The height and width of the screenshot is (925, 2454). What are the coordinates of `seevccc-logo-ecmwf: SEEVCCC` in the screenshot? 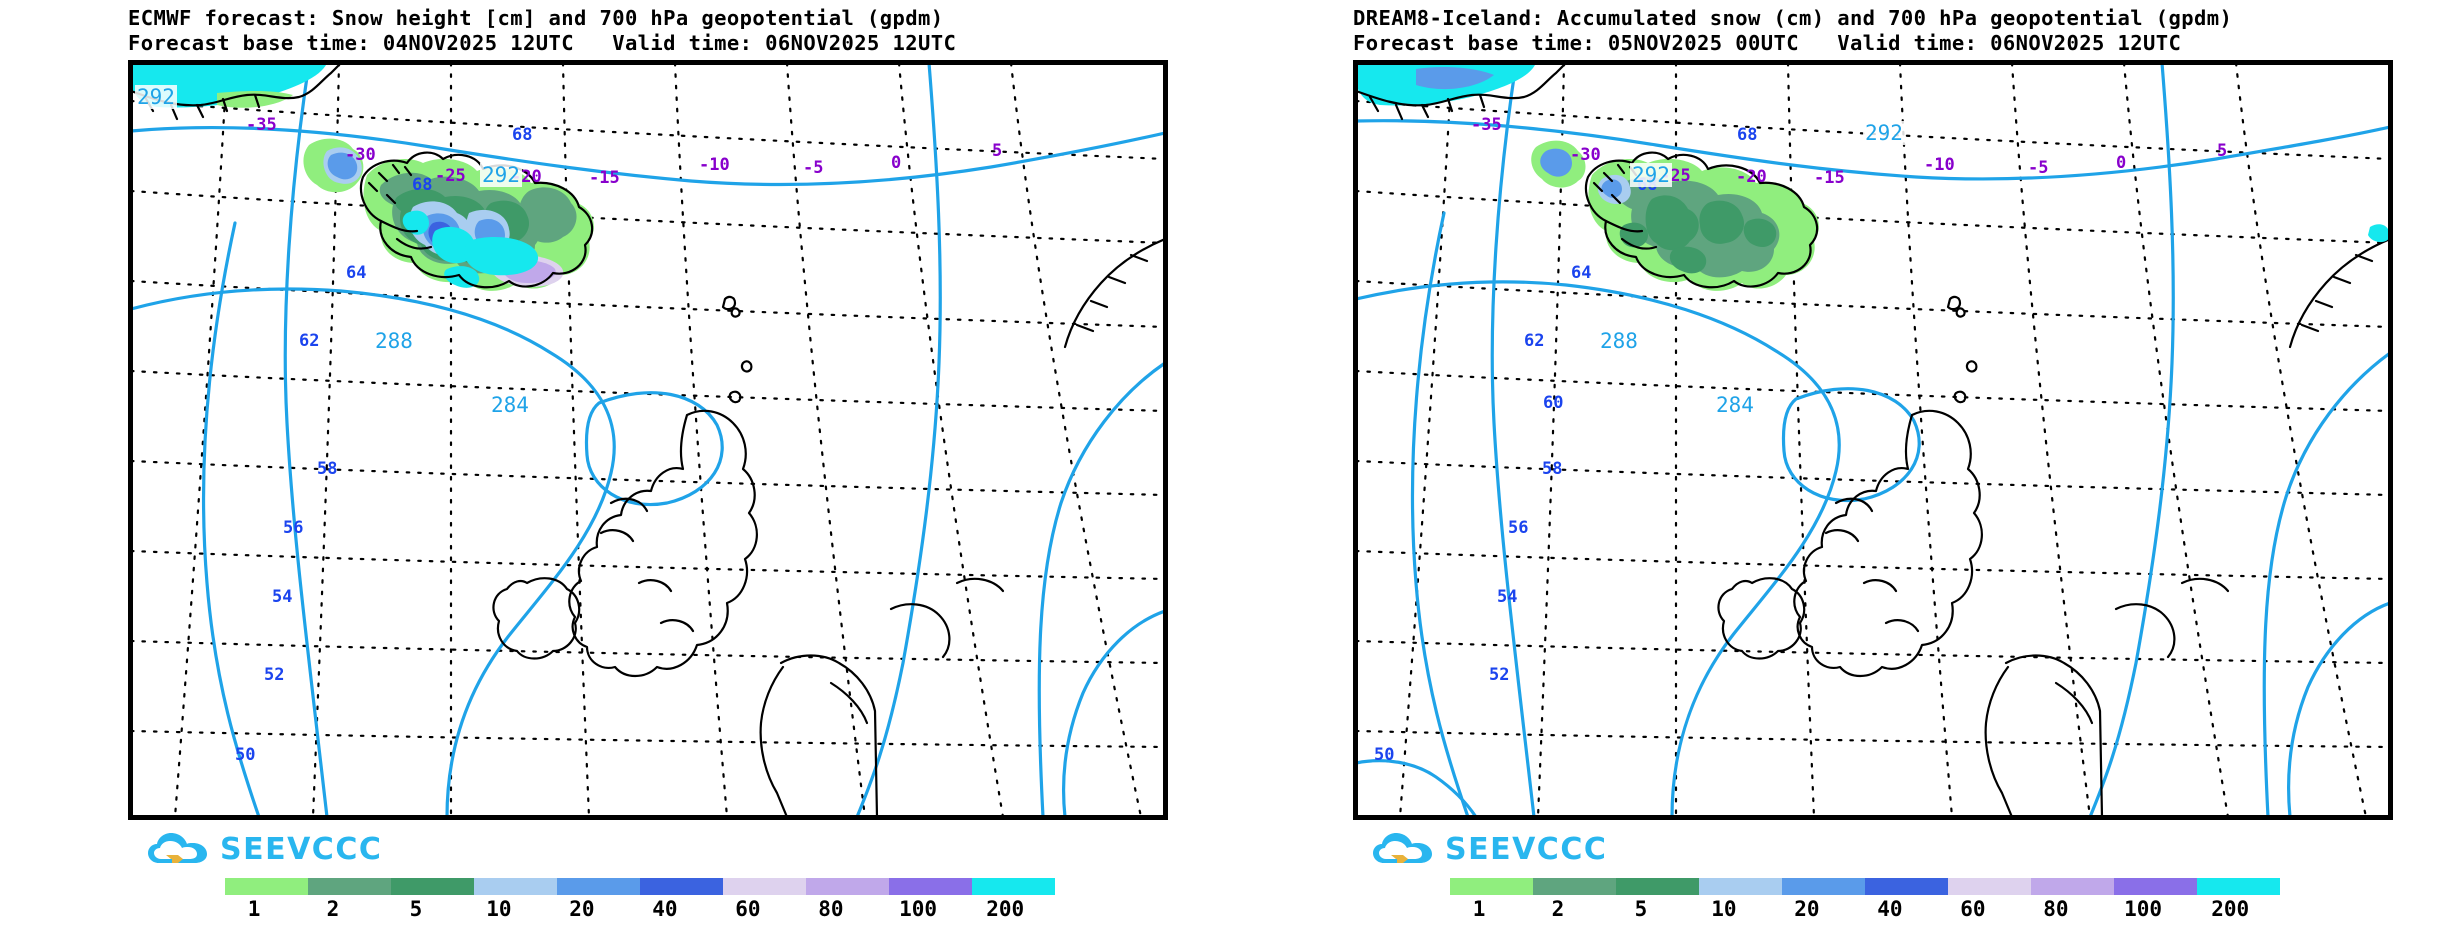 It's located at (265, 850).